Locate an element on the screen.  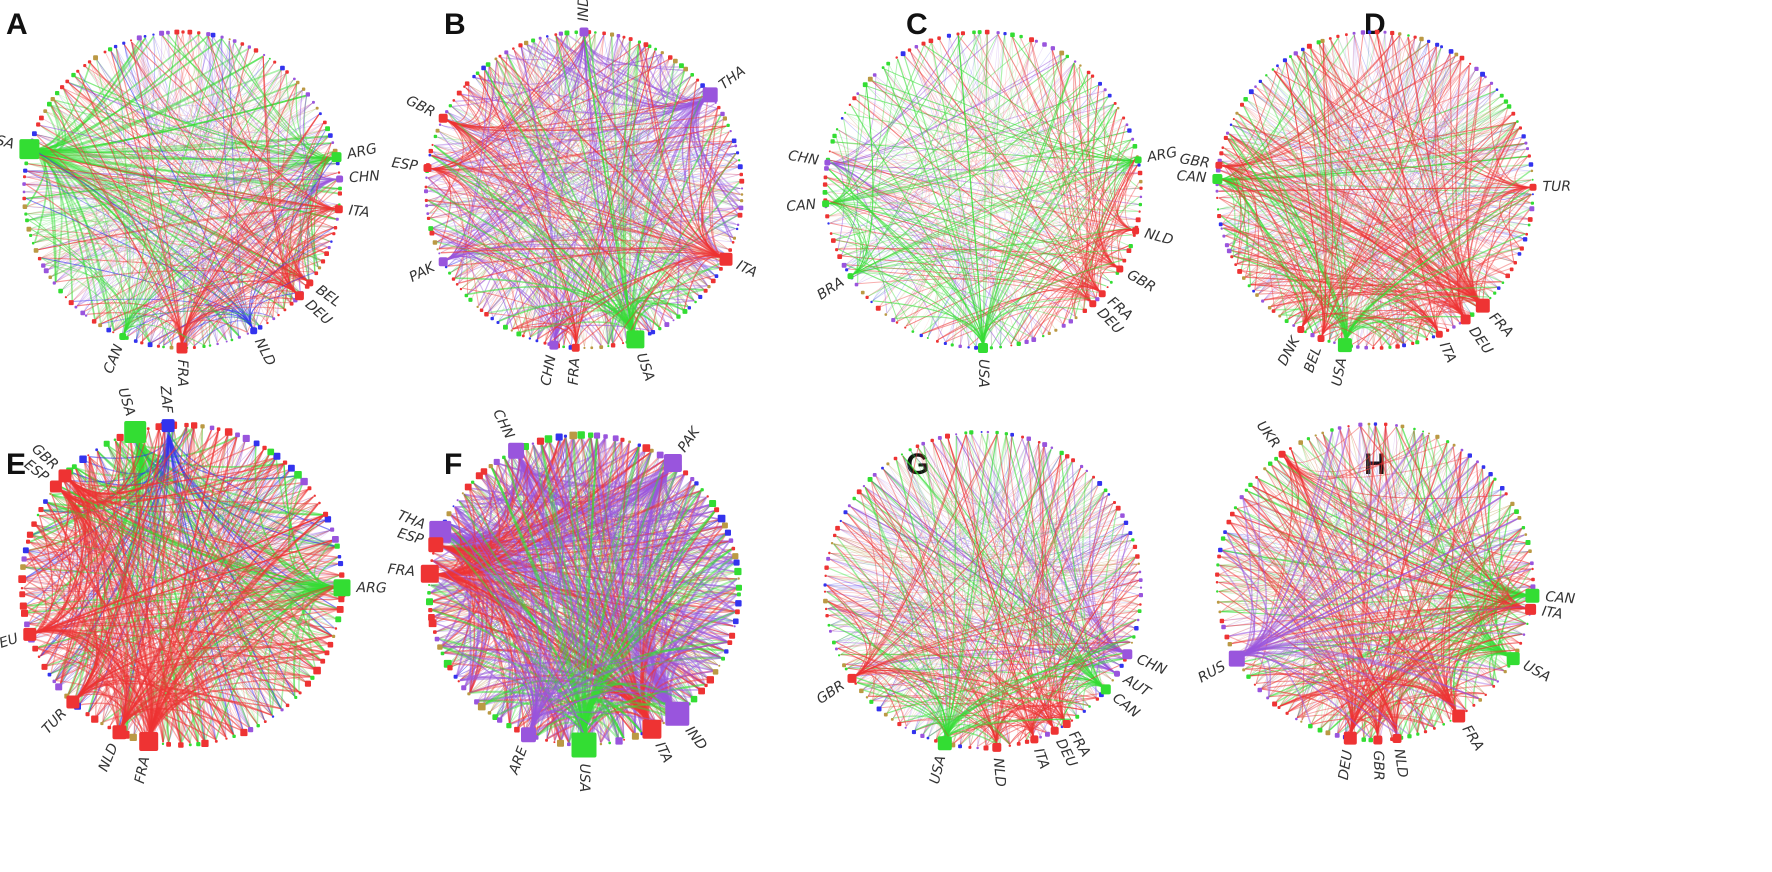
country-label-fra: FRA is located at coordinates (1501, 325).